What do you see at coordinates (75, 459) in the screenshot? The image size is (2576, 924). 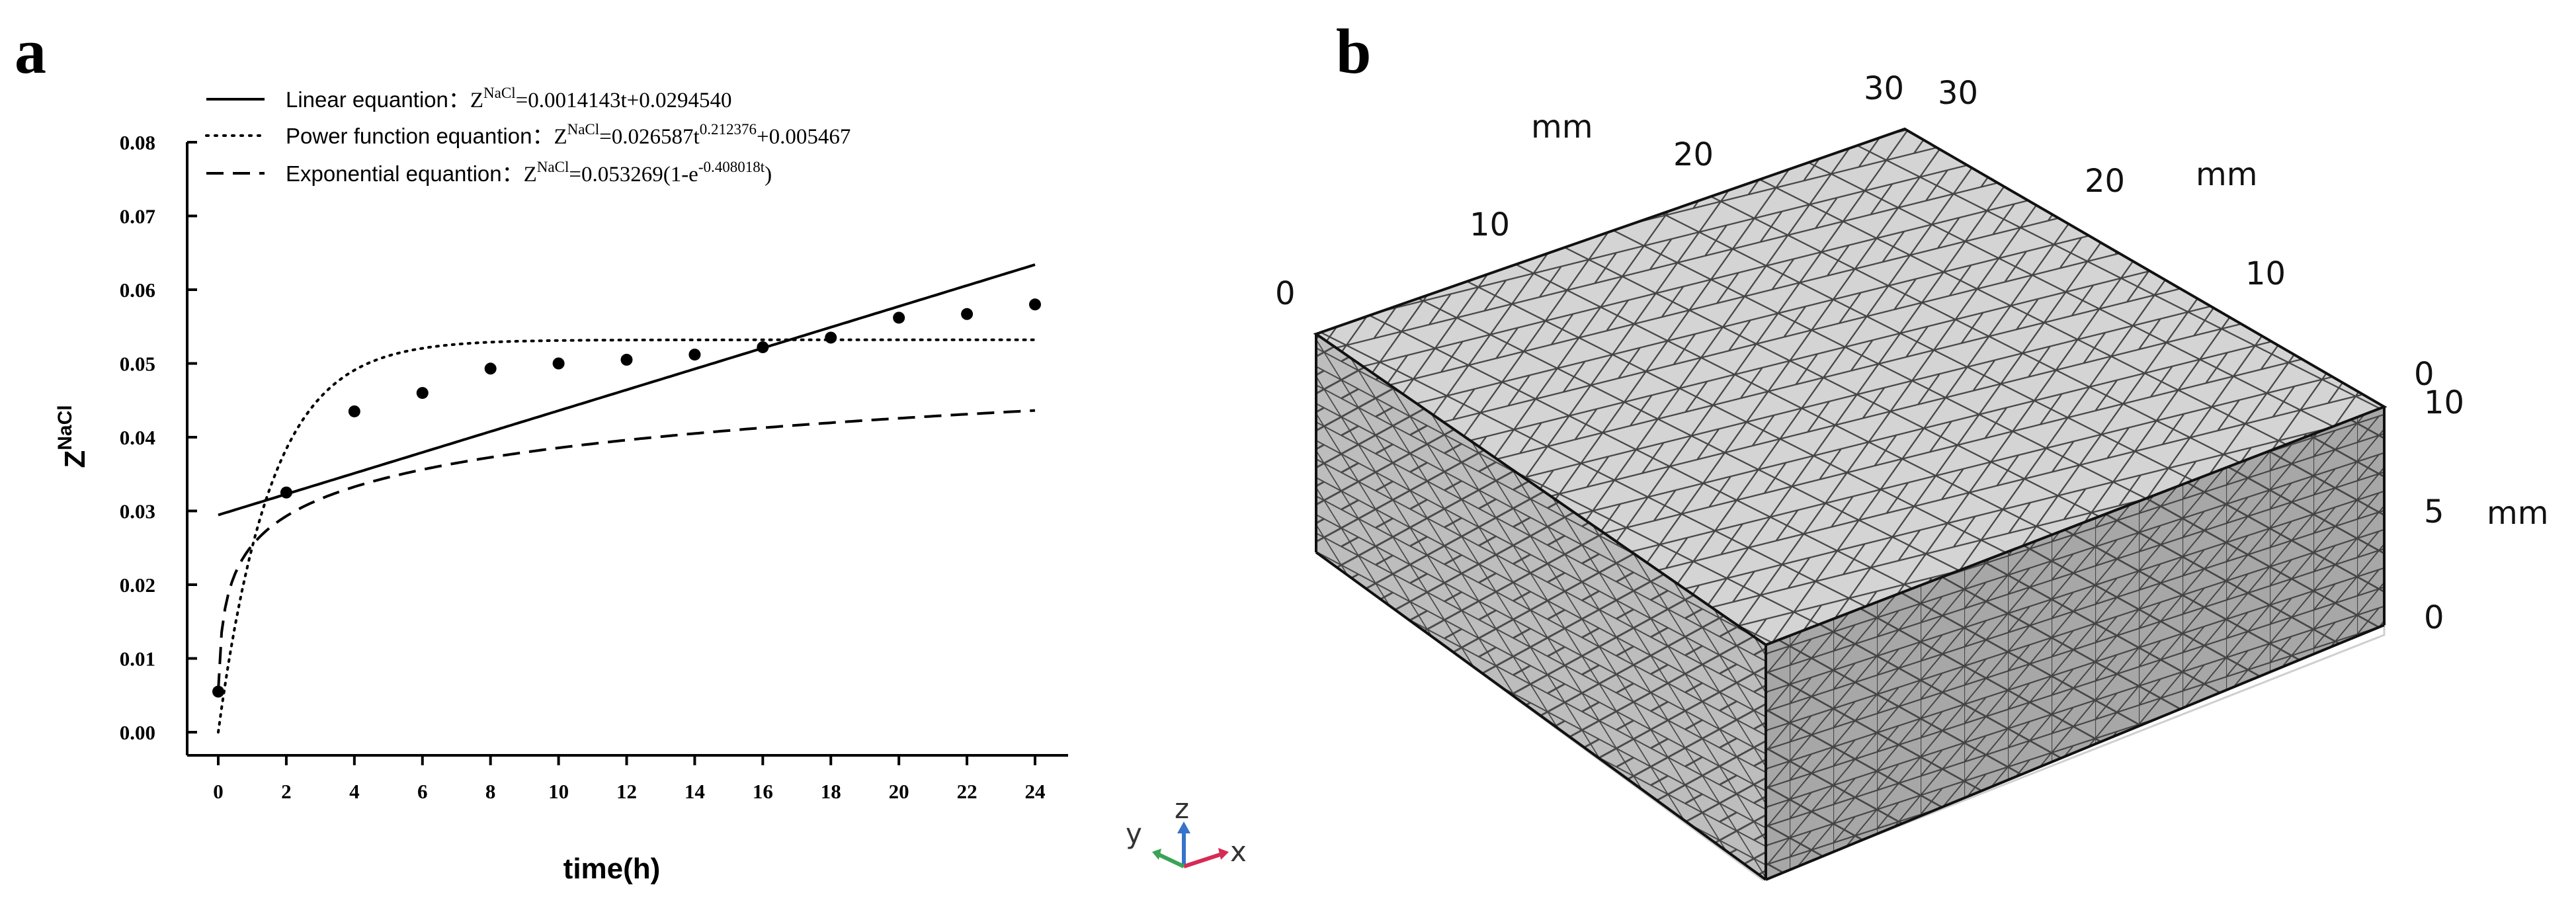 I see `y-axis-label-main: Z` at bounding box center [75, 459].